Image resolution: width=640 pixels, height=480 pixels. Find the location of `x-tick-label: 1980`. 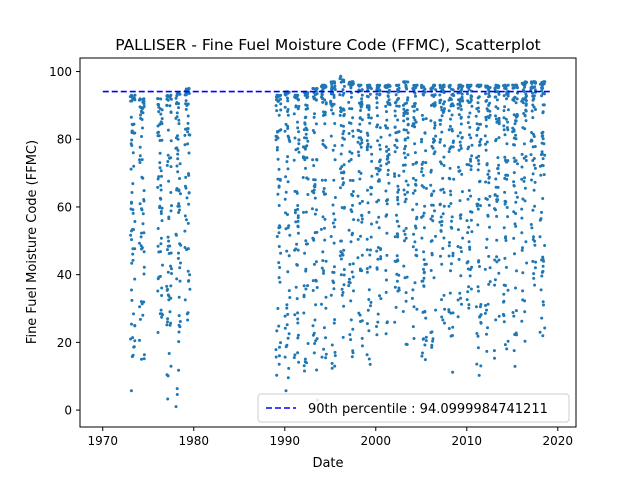

x-tick-label: 1980 is located at coordinates (193, 441).